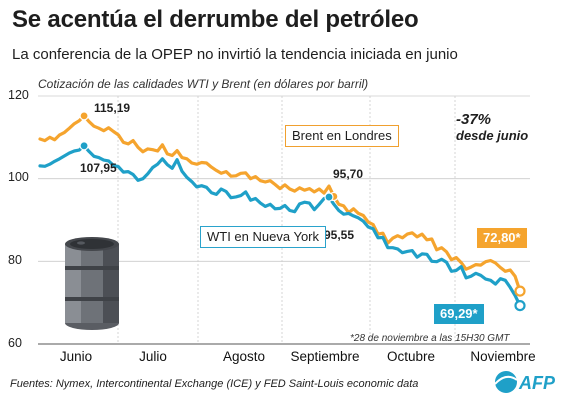  What do you see at coordinates (98, 168) in the screenshot?
I see `wti-june-peak-label: 107,95` at bounding box center [98, 168].